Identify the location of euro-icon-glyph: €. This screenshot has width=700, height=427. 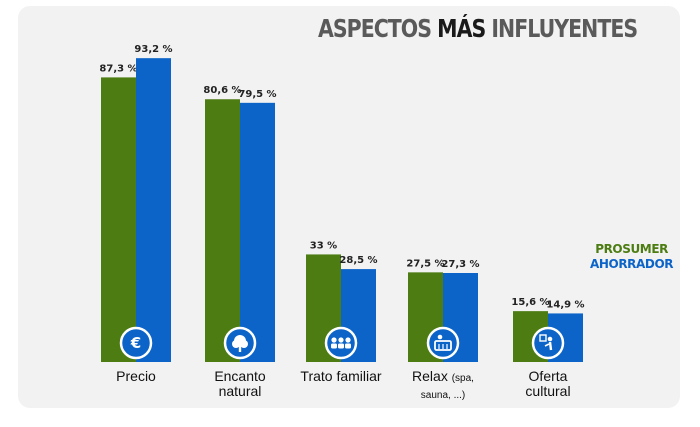
(135, 343).